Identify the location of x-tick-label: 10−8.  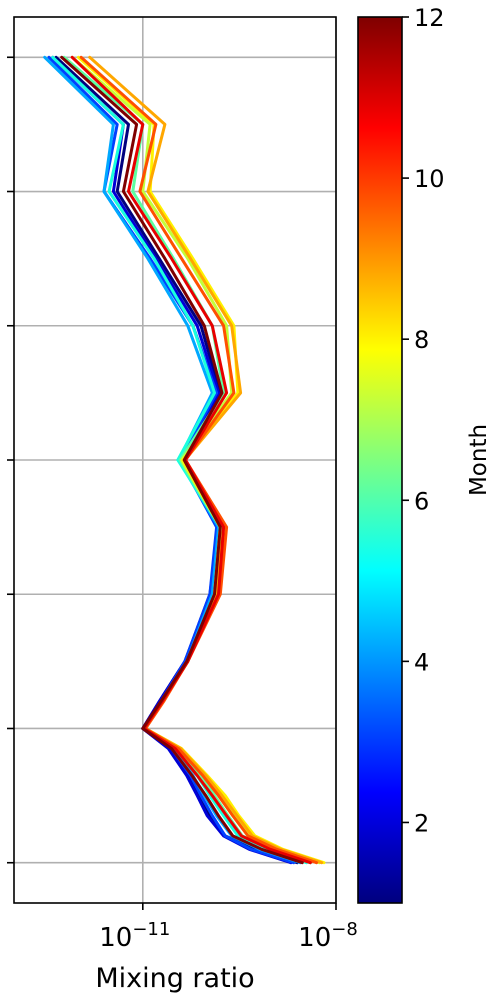
(328, 936).